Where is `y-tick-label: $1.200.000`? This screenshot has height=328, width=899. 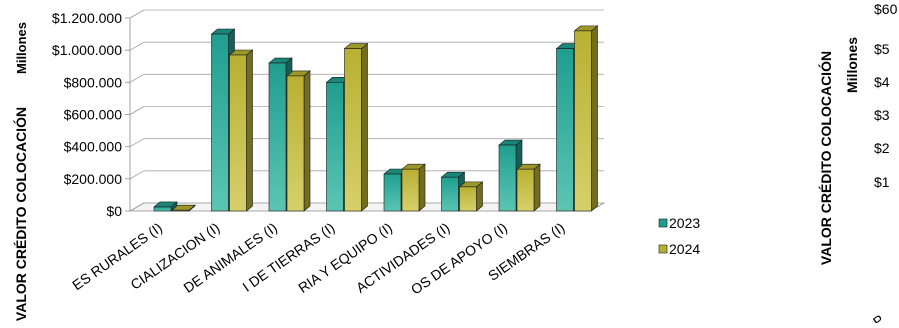
y-tick-label: $1.200.000 is located at coordinates (87, 18).